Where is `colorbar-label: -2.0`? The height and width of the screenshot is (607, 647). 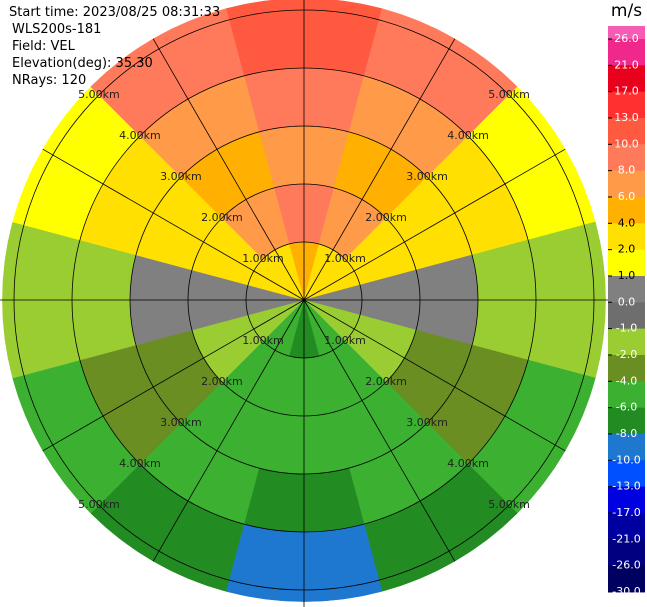 colorbar-label: -2.0 is located at coordinates (626, 354).